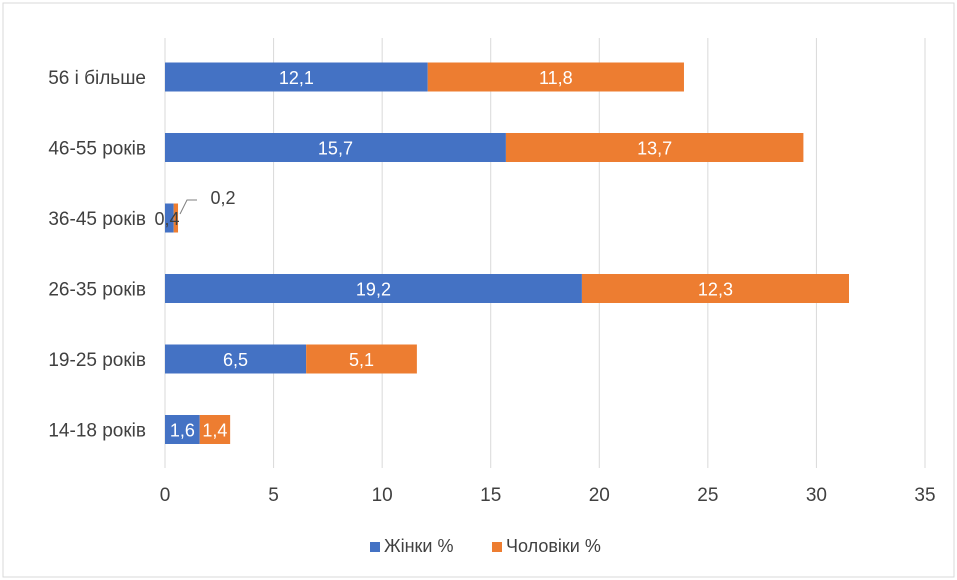 The height and width of the screenshot is (580, 957). Describe the element at coordinates (924, 495) in the screenshot. I see `x-tick-label-35: 35` at that location.